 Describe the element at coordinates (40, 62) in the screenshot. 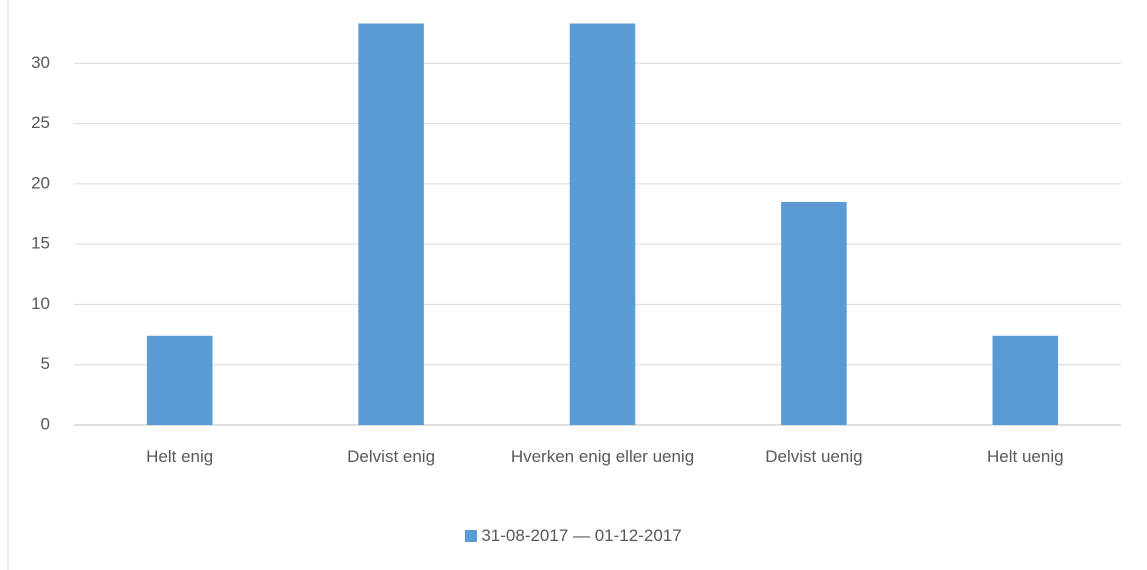

I see `y-tick-label: 30` at that location.